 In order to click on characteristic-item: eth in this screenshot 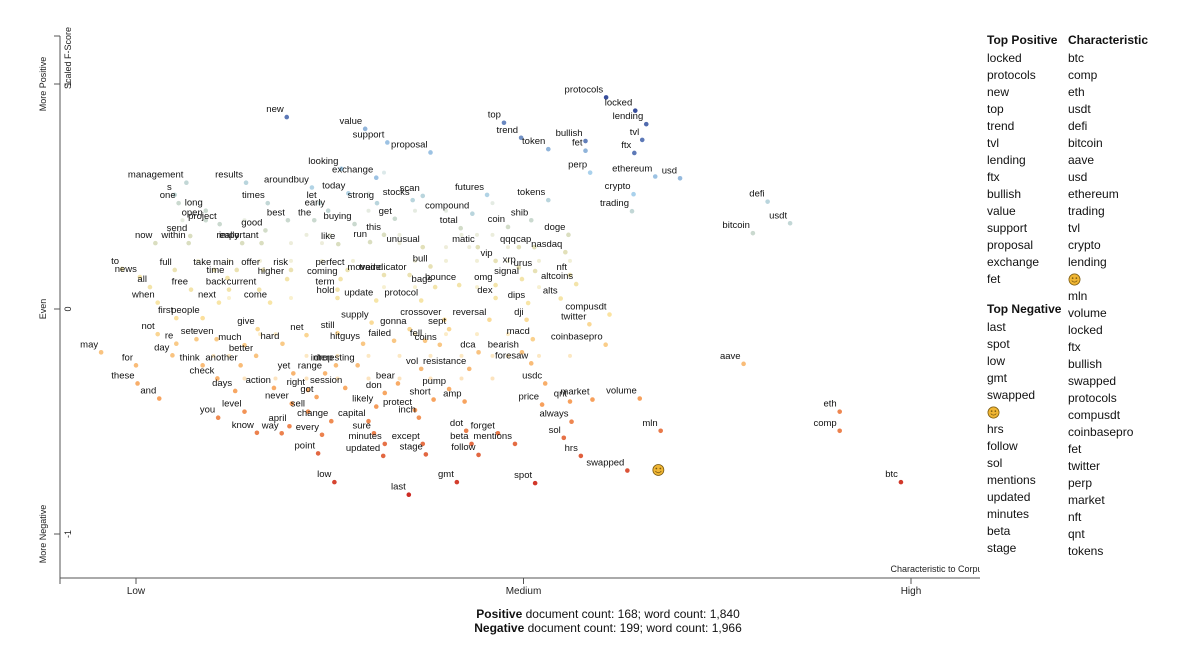, I will do `click(1076, 92)`.